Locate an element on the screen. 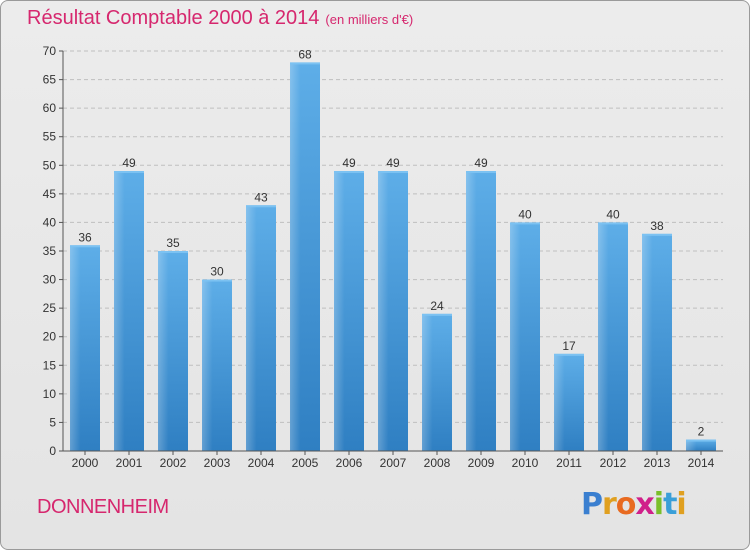 Image resolution: width=750 pixels, height=550 pixels. y-tick-label: 25 is located at coordinates (50, 308).